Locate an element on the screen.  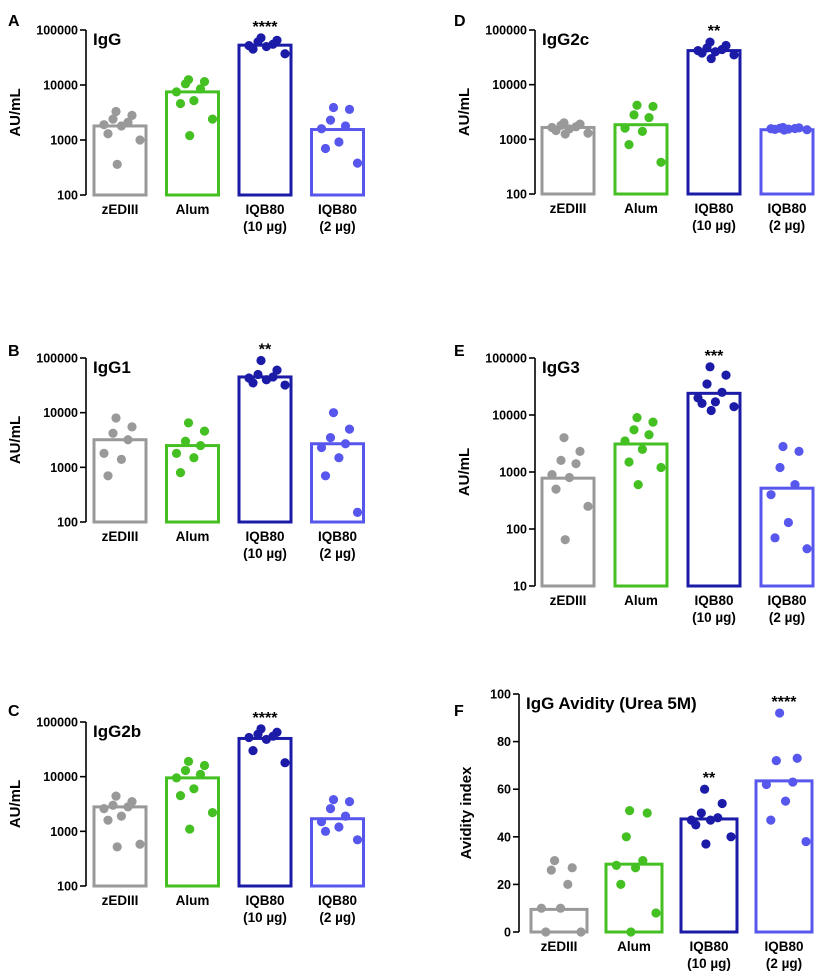
significance-label: *** is located at coordinates (714, 356).